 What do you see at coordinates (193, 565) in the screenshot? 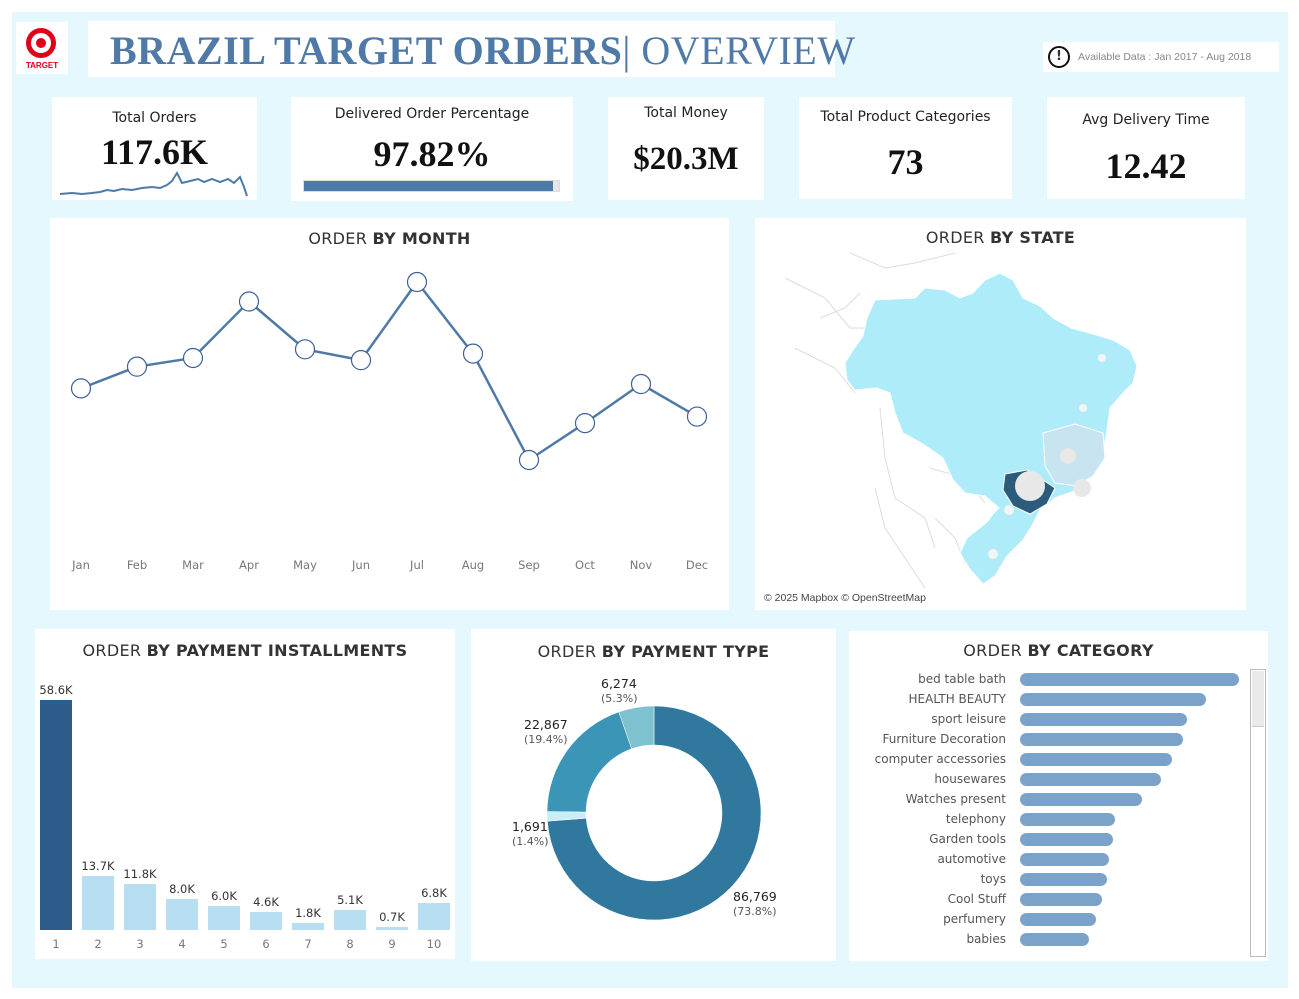
I see `month-tick-mar: Mar` at bounding box center [193, 565].